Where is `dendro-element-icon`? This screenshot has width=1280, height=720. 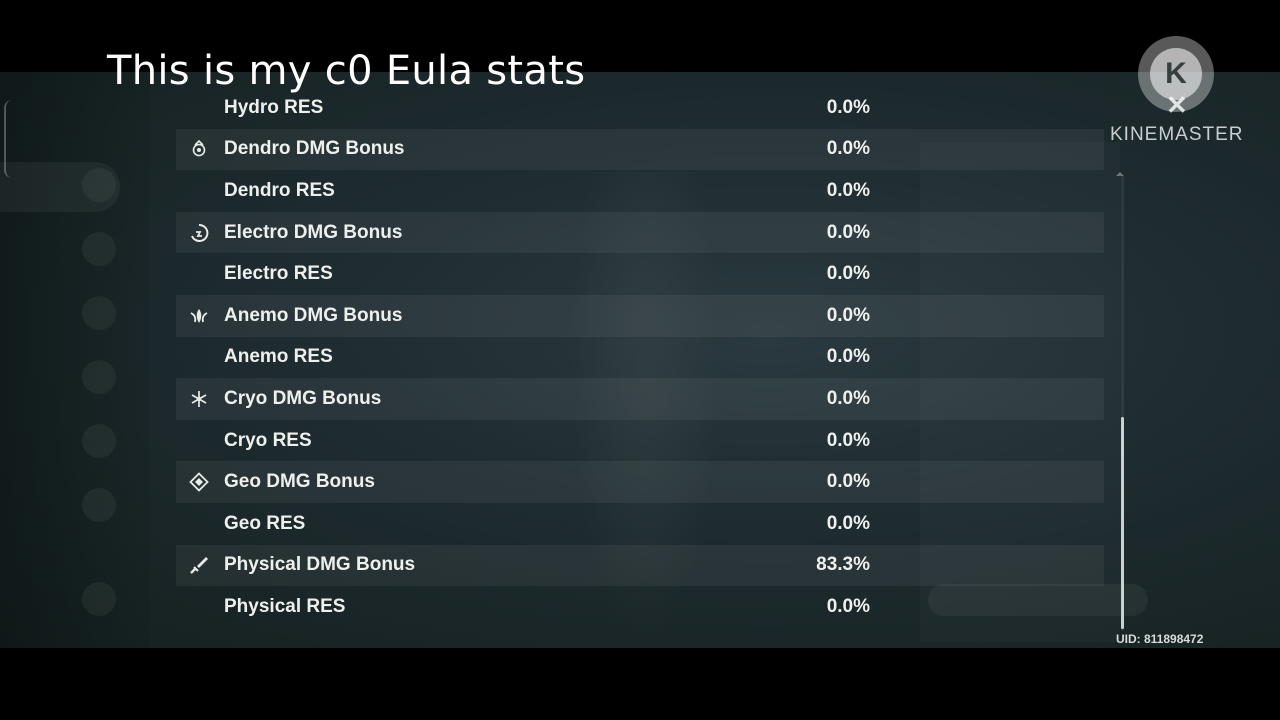 dendro-element-icon is located at coordinates (199, 149).